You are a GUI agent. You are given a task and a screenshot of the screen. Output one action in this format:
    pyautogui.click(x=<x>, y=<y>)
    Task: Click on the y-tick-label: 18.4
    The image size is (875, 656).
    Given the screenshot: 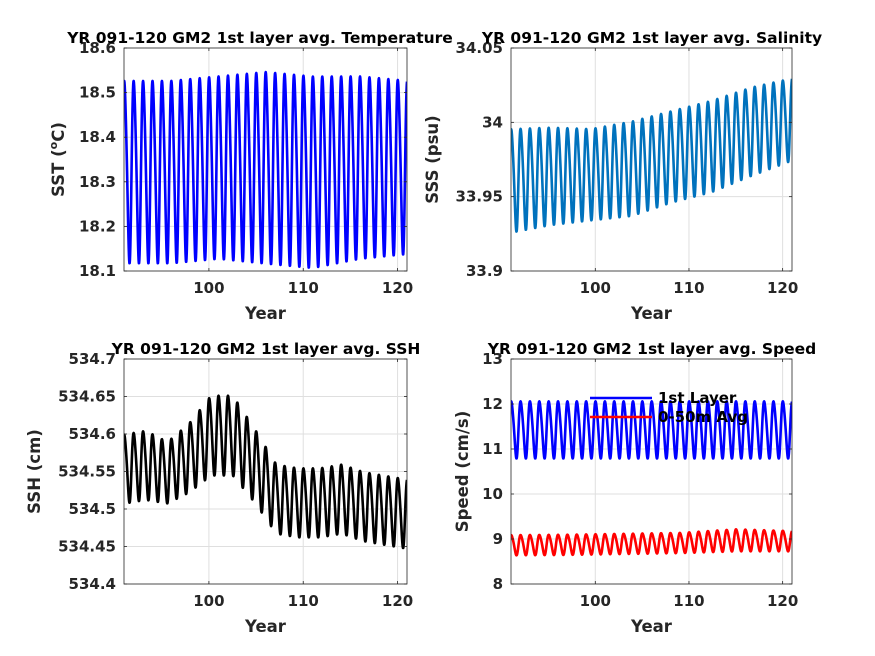 What is the action you would take?
    pyautogui.click(x=97, y=137)
    